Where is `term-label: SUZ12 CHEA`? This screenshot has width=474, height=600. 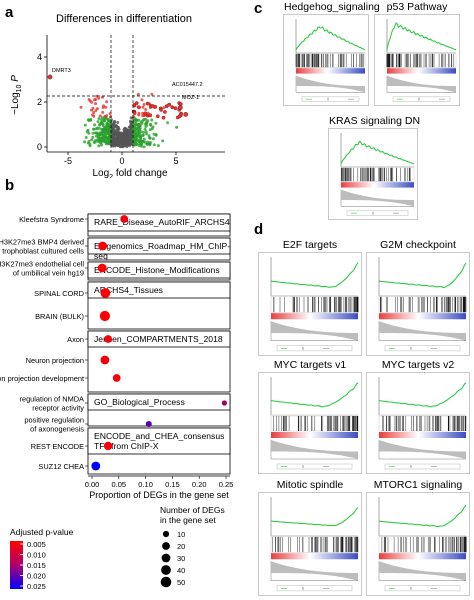 term-label: SUZ12 CHEA is located at coordinates (61, 466).